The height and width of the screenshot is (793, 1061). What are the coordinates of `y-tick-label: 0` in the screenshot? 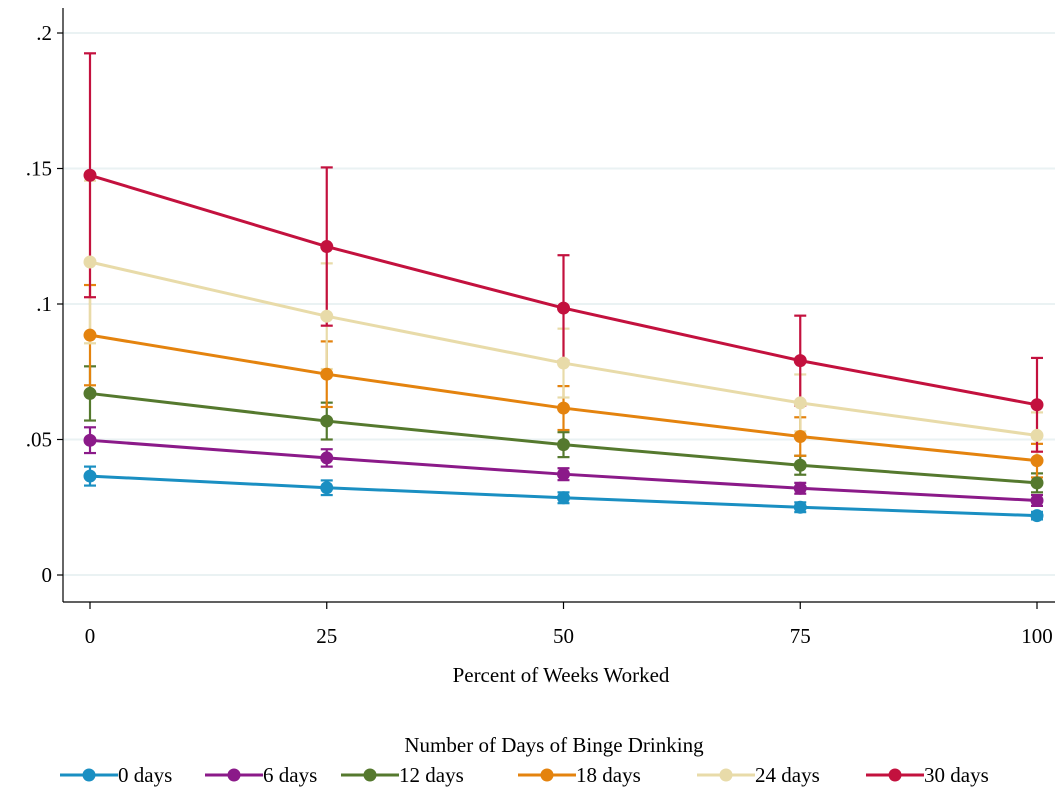 It's located at (47, 575).